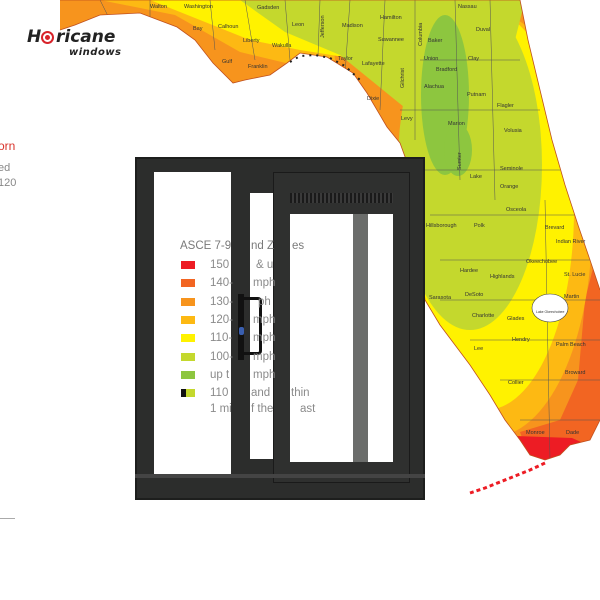 The height and width of the screenshot is (600, 600). What do you see at coordinates (441, 226) in the screenshot?
I see `county-label: Hillsborough` at bounding box center [441, 226].